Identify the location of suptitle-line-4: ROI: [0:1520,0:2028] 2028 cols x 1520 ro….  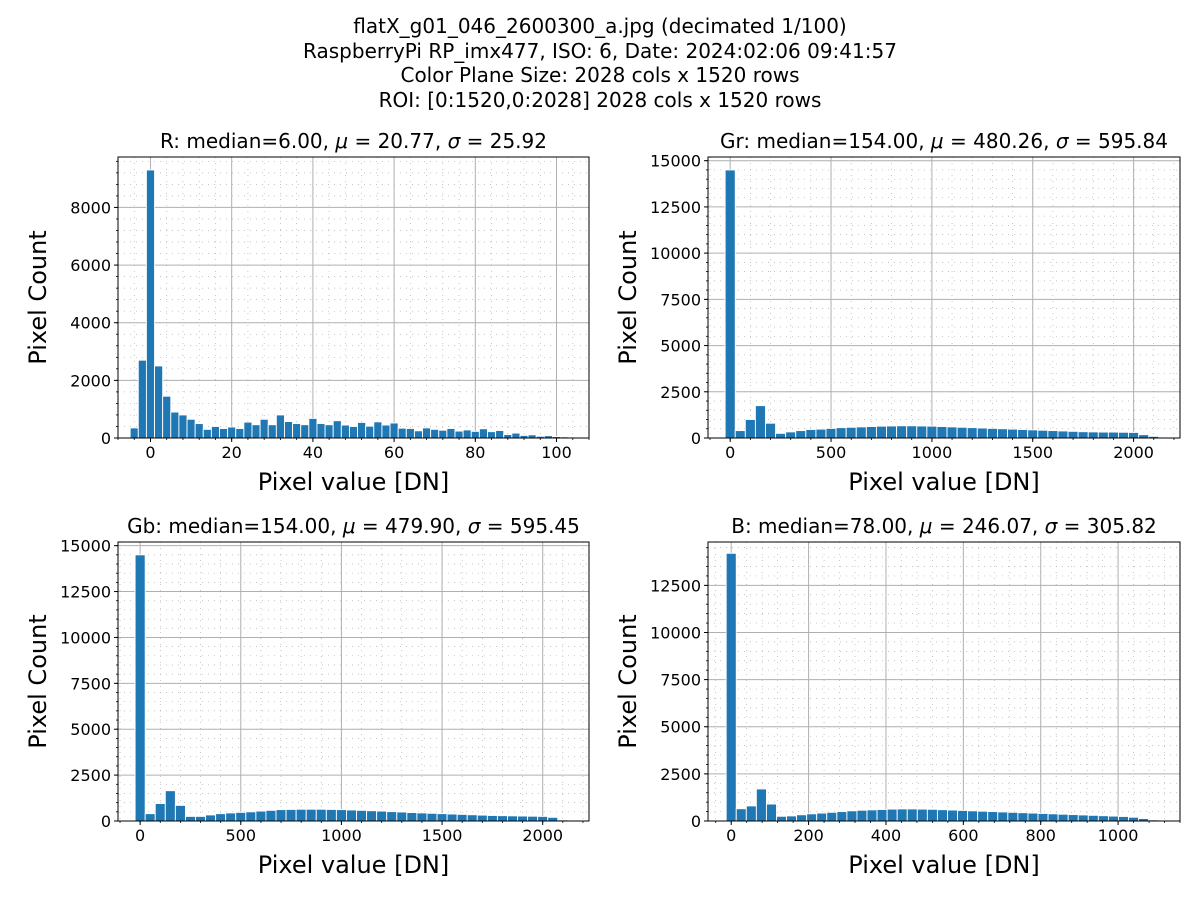
(600, 99).